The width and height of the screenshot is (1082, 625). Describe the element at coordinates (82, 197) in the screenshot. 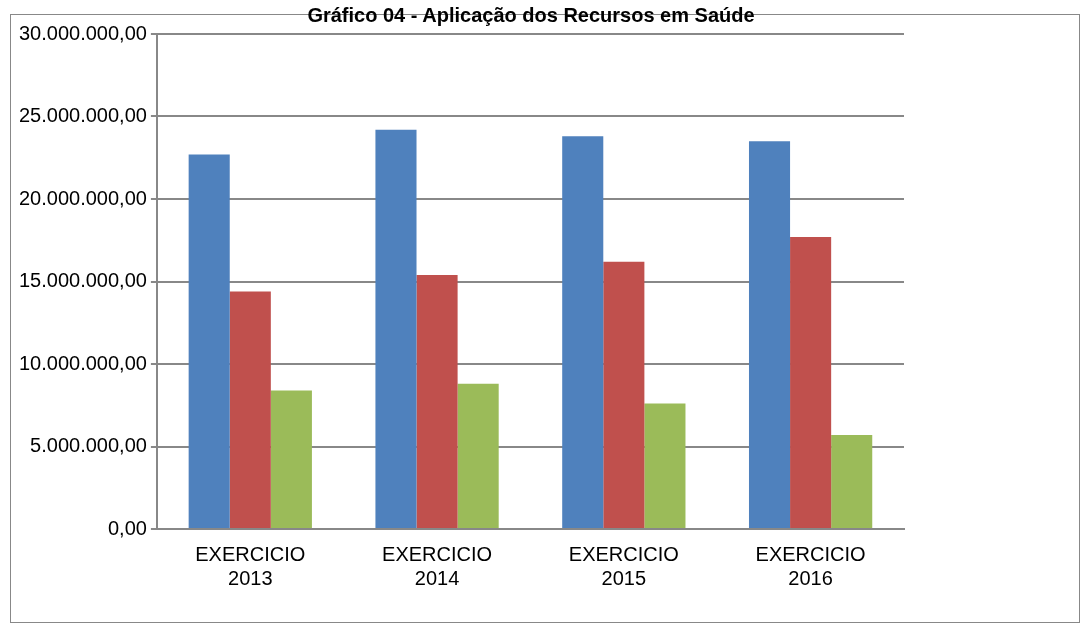

I see `y-tick-label: 20.000.000,00` at that location.